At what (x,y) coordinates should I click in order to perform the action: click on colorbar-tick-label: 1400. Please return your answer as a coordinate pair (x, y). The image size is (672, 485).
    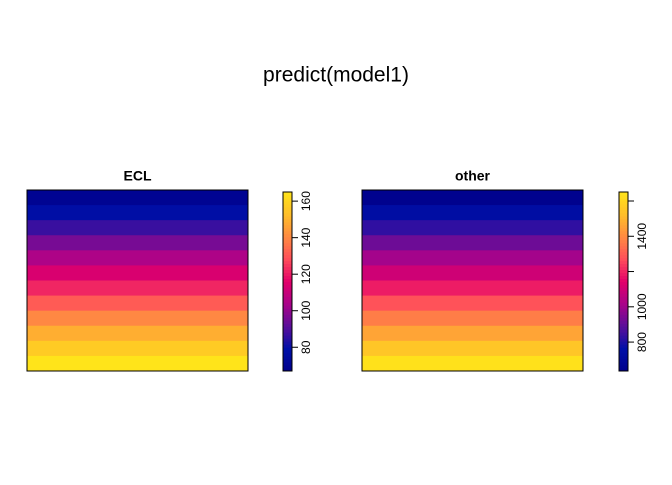
    Looking at the image, I should click on (642, 236).